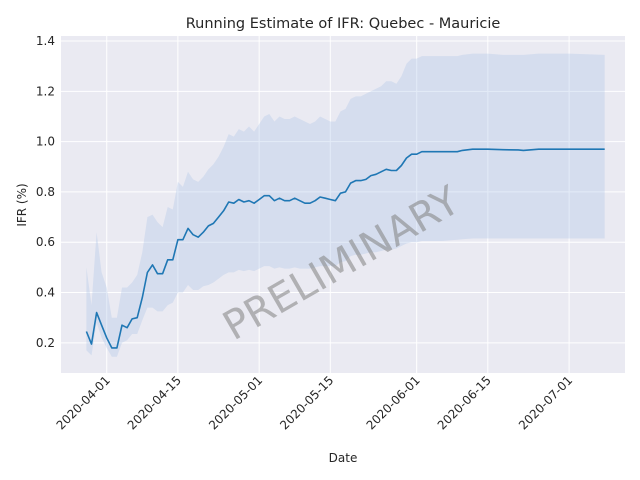  I want to click on y-tick-label: 1.4, so click(45, 41).